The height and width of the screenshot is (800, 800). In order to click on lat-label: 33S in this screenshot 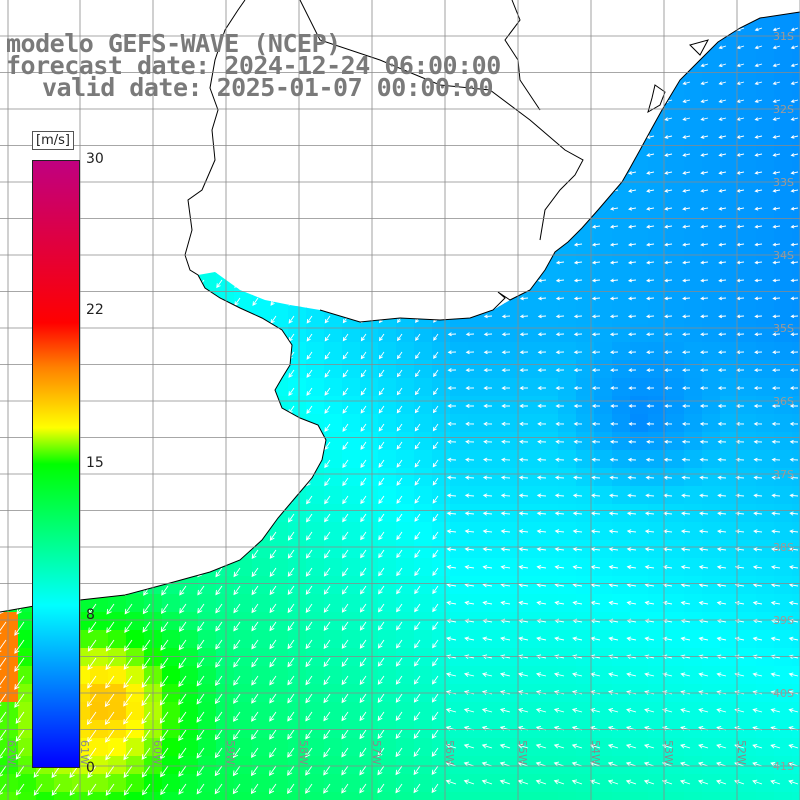, I will do `click(783, 182)`.